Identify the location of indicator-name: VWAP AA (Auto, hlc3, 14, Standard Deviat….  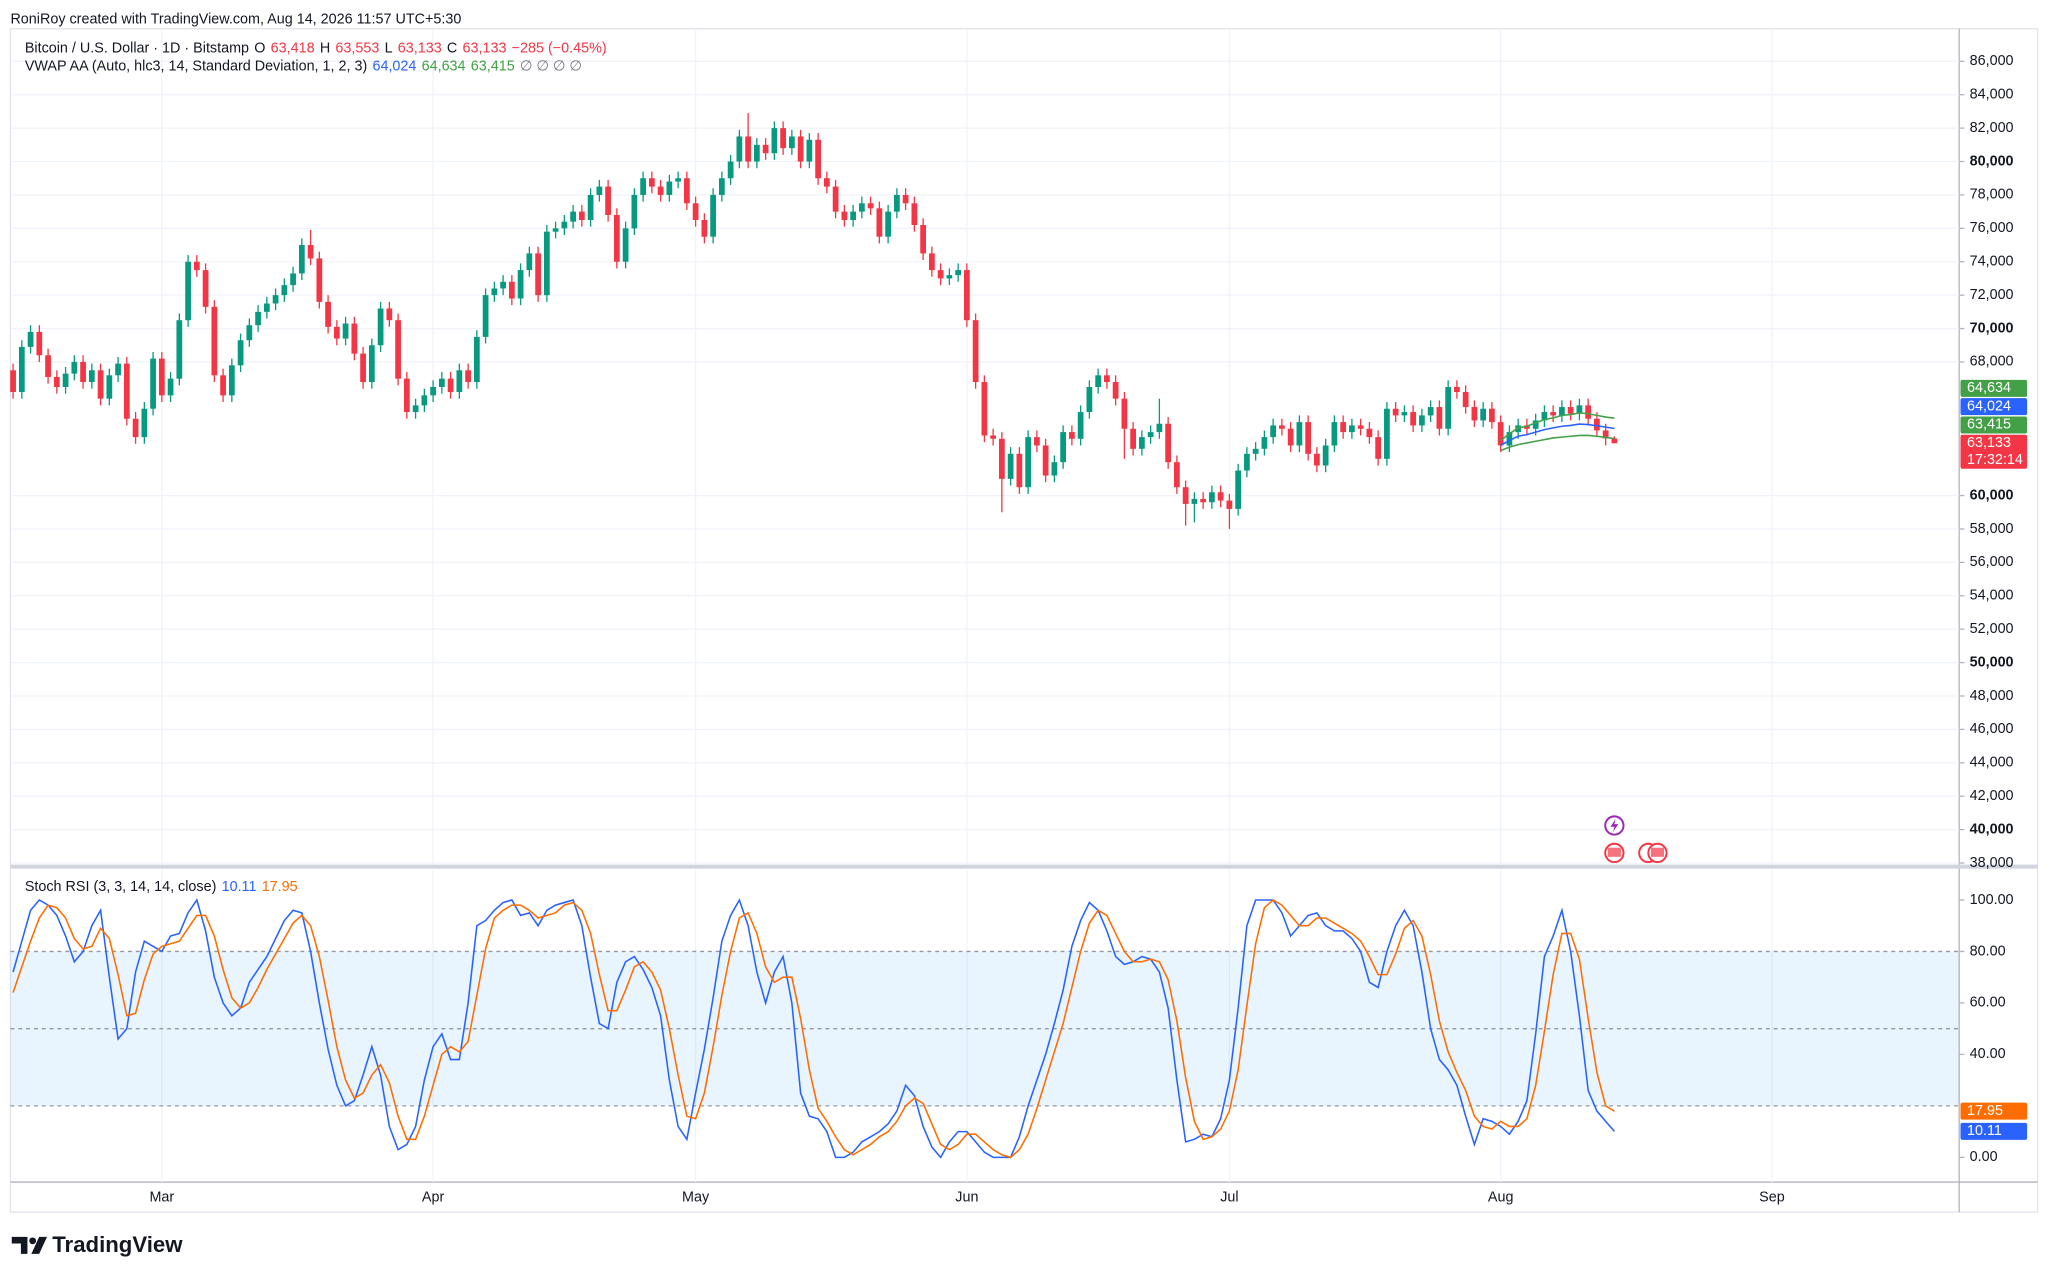
(196, 66).